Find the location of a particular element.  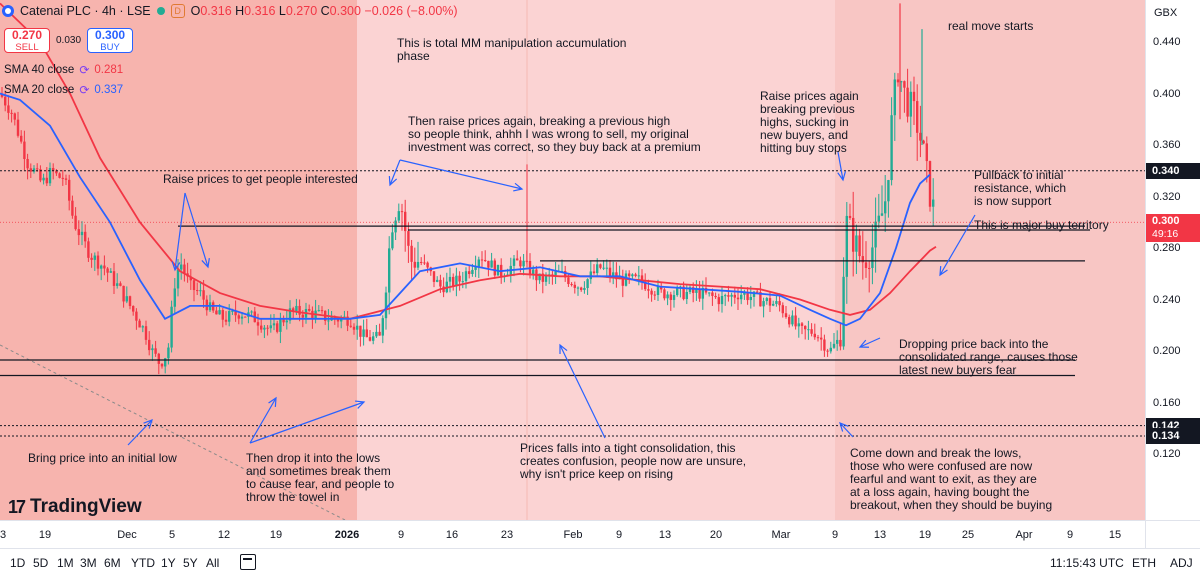

currency-label: GBX is located at coordinates (1166, 13).